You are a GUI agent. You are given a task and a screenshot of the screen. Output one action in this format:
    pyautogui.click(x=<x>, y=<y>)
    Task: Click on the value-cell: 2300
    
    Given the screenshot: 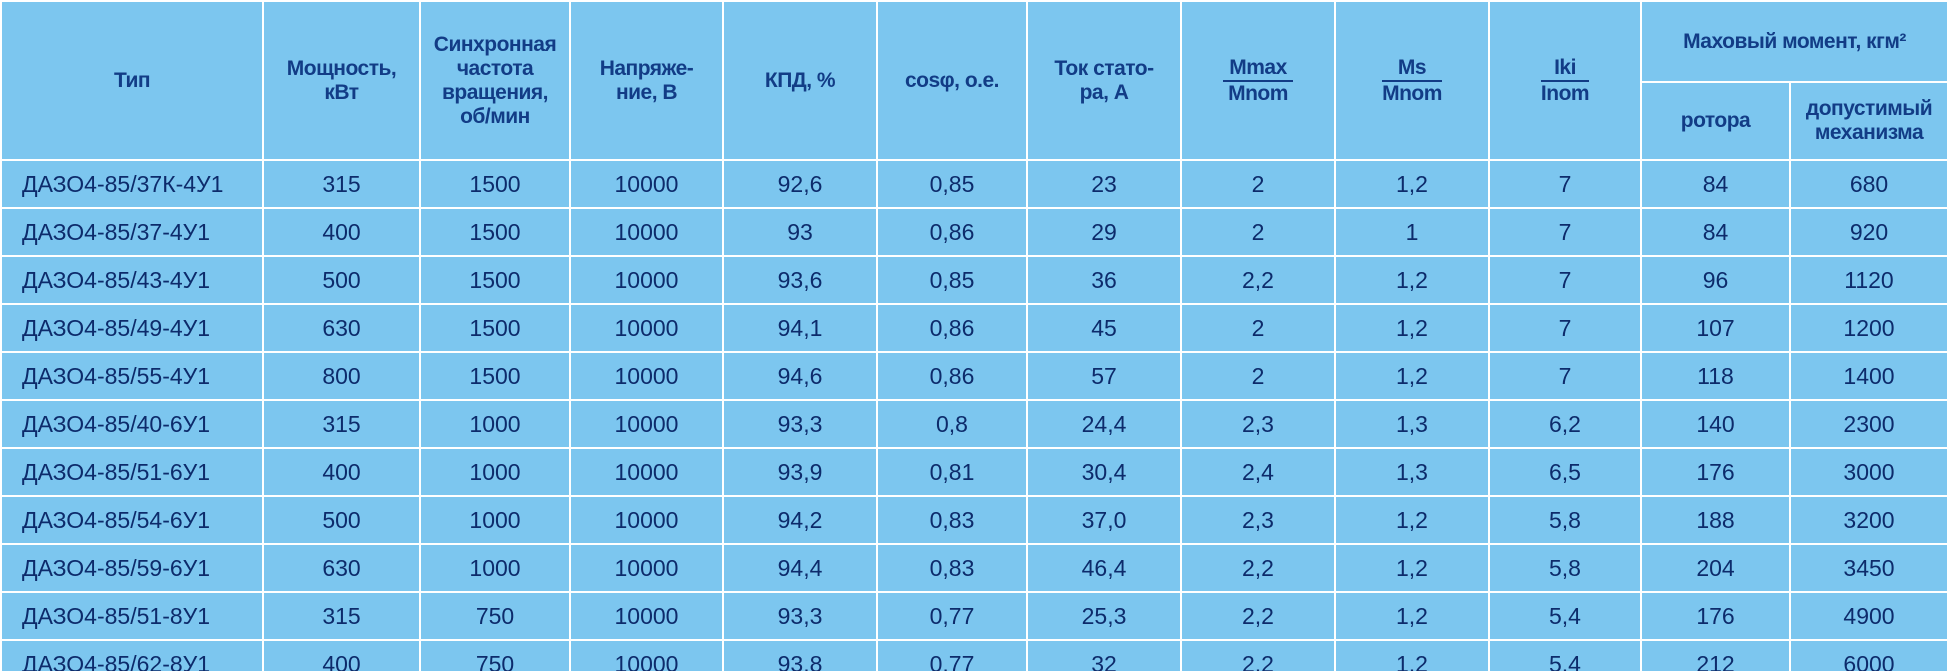 What is the action you would take?
    pyautogui.click(x=1868, y=424)
    